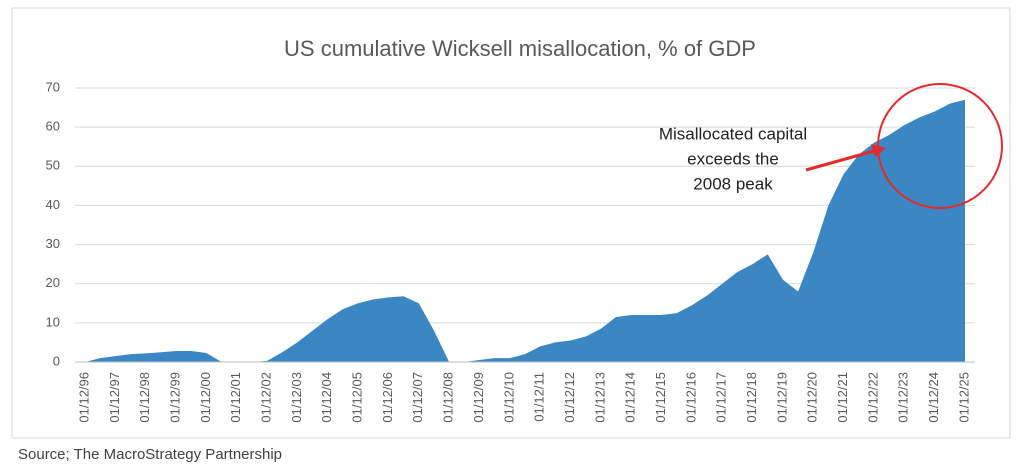 This screenshot has height=470, width=1024. Describe the element at coordinates (114, 397) in the screenshot. I see `x-tick-label: 01/12/97` at that location.